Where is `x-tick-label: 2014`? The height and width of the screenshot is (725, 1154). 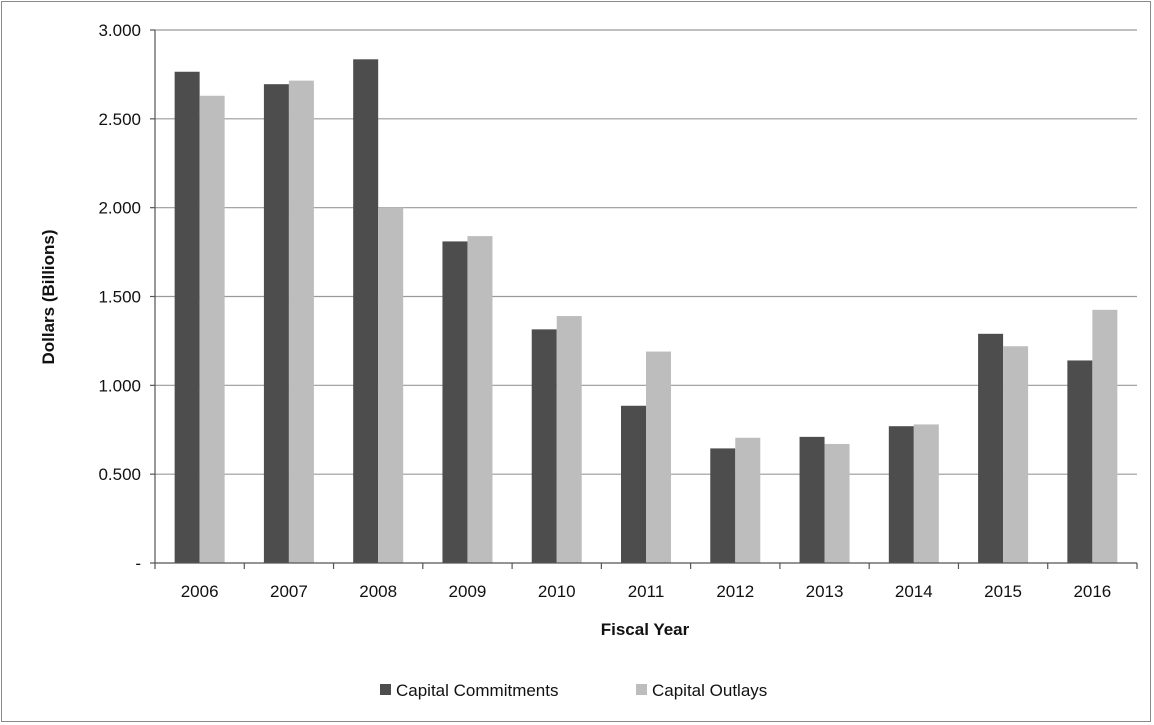
x-tick-label: 2014 is located at coordinates (914, 591).